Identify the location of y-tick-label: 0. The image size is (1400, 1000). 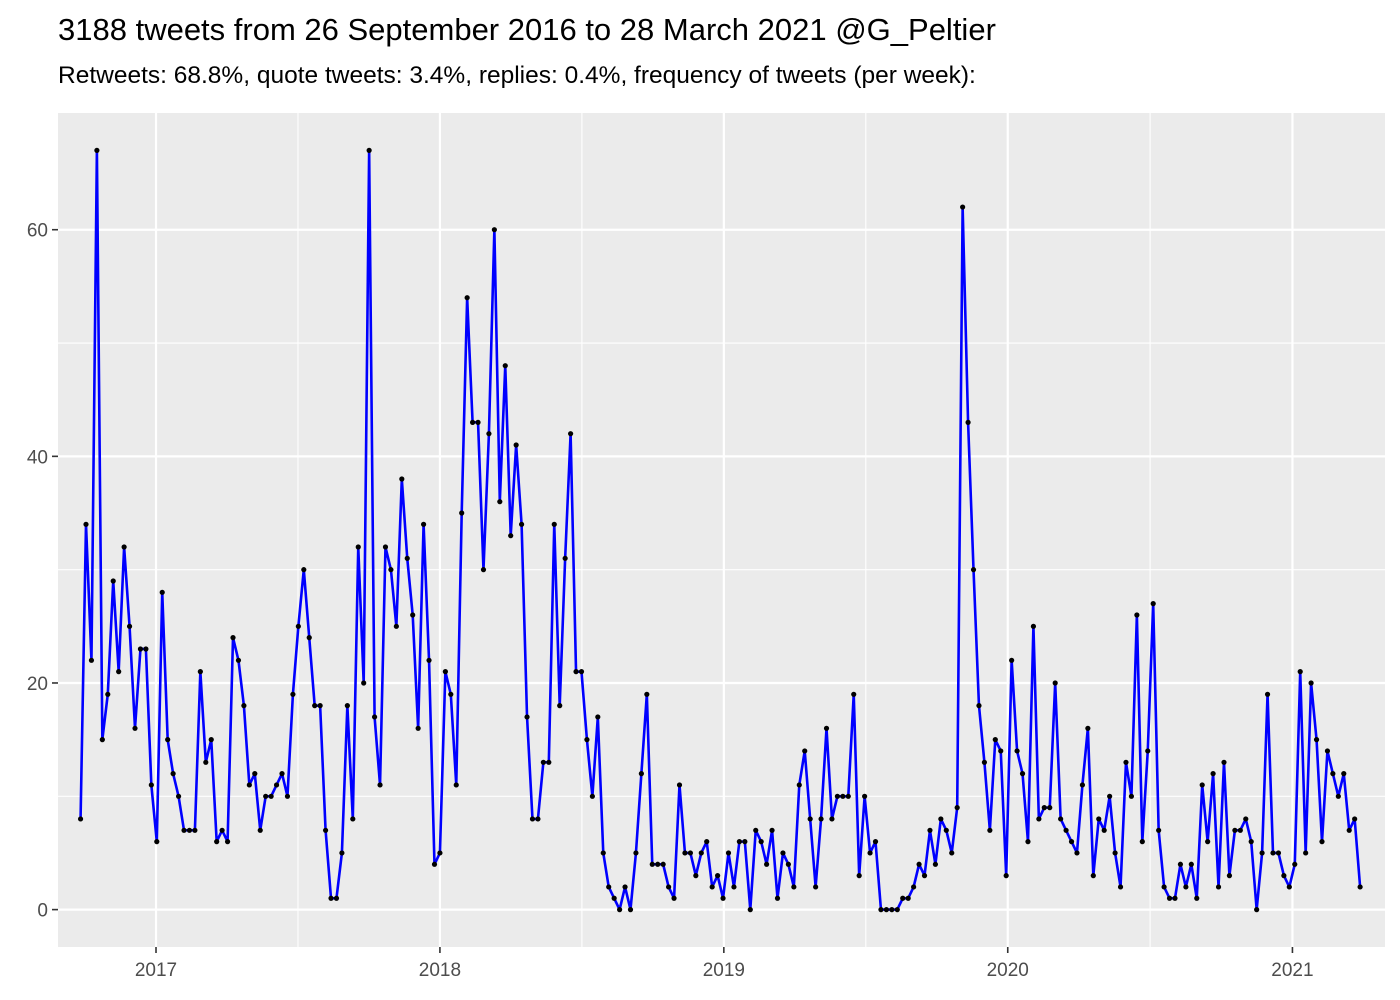
(42, 911).